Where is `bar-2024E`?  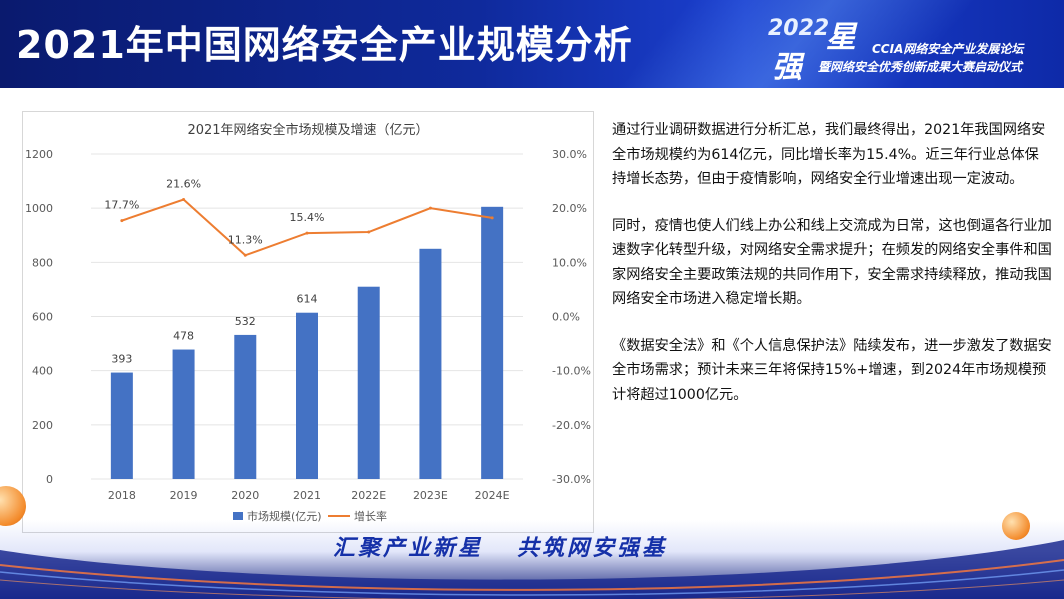 bar-2024E is located at coordinates (492, 342).